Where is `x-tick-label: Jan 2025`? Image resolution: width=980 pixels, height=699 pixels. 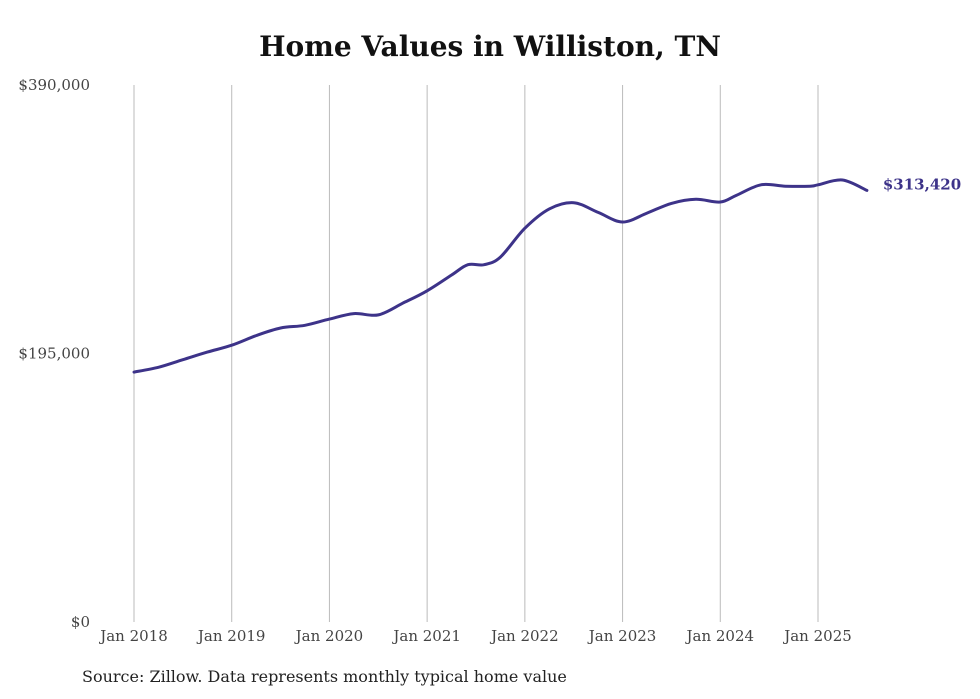 x-tick-label: Jan 2025 is located at coordinates (817, 636).